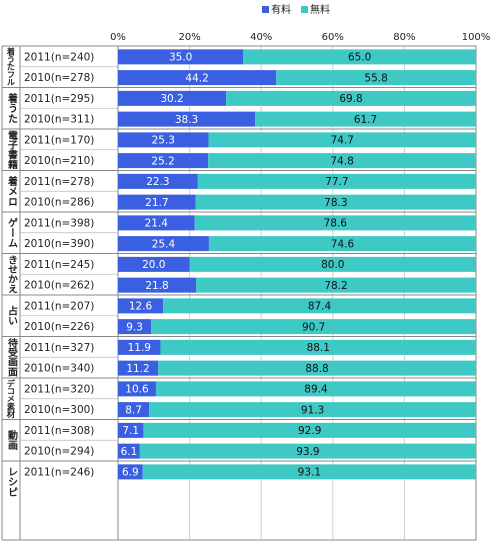  What do you see at coordinates (59, 369) in the screenshot?
I see `row-label: 2010(n=340)` at bounding box center [59, 369].